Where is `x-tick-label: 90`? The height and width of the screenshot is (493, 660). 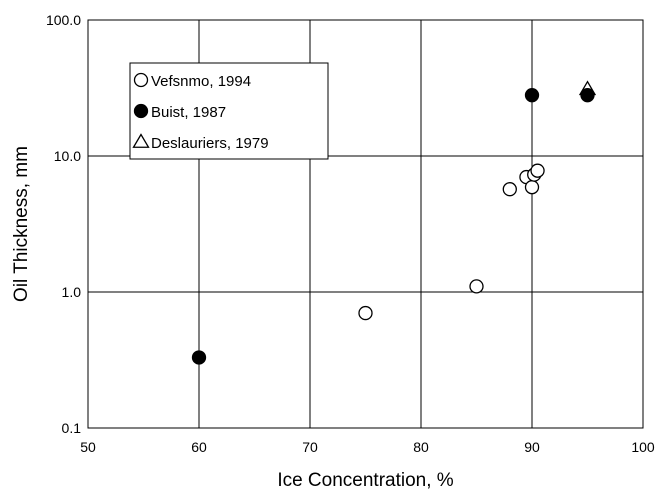 x-tick-label: 90 is located at coordinates (532, 447).